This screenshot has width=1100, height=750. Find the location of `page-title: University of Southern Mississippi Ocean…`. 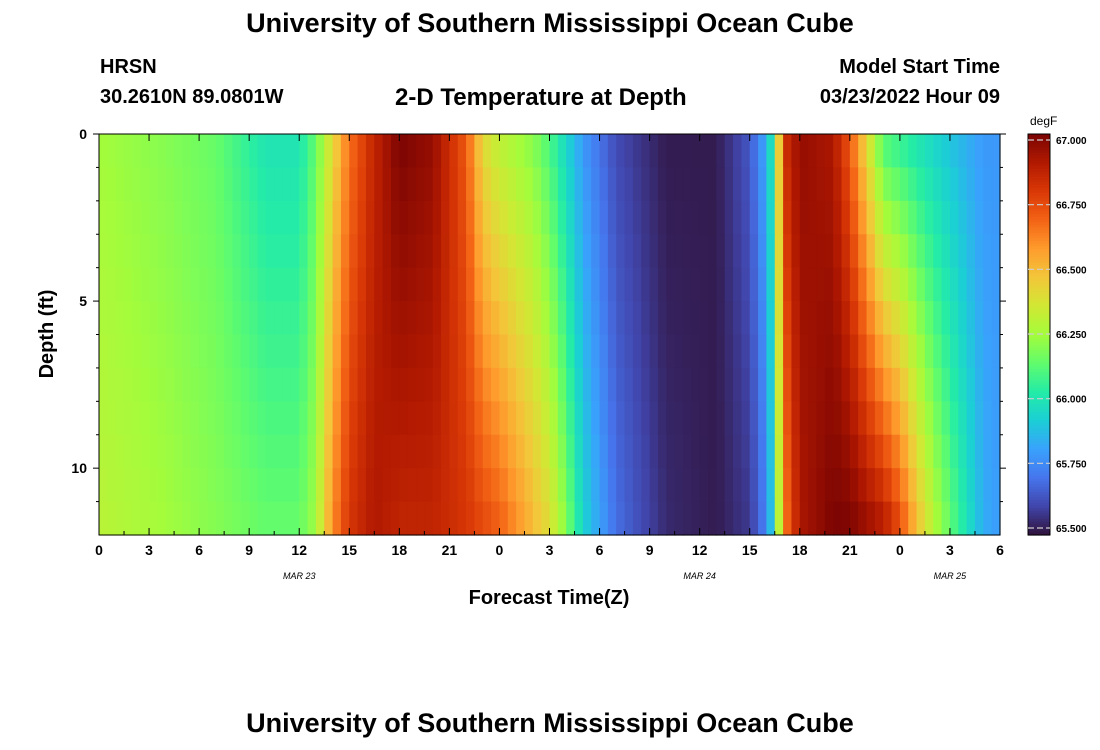

page-title: University of Southern Mississippi Ocean… is located at coordinates (550, 23).